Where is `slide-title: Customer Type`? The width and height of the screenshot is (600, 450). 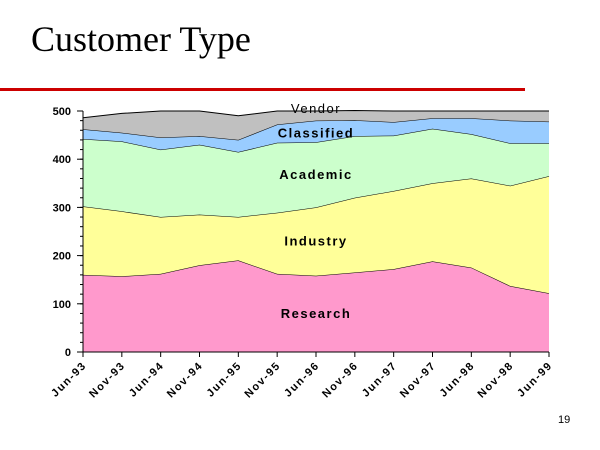 slide-title: Customer Type is located at coordinates (141, 39).